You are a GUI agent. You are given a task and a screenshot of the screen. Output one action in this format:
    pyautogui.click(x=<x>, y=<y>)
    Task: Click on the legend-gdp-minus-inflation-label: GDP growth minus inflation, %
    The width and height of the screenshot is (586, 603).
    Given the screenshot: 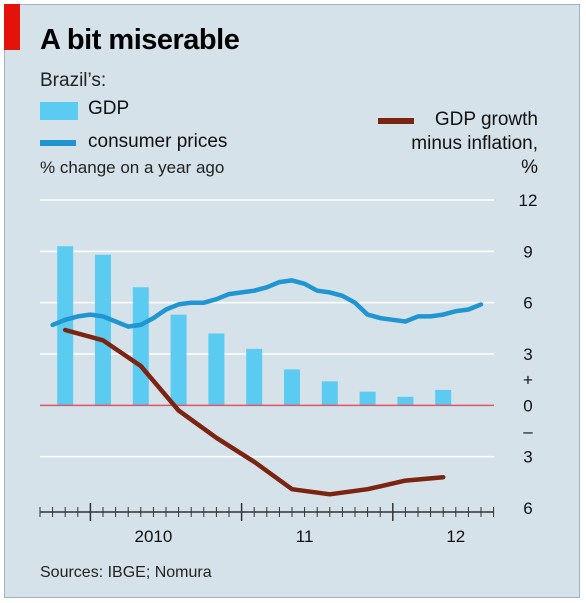 What is the action you would take?
    pyautogui.click(x=473, y=144)
    